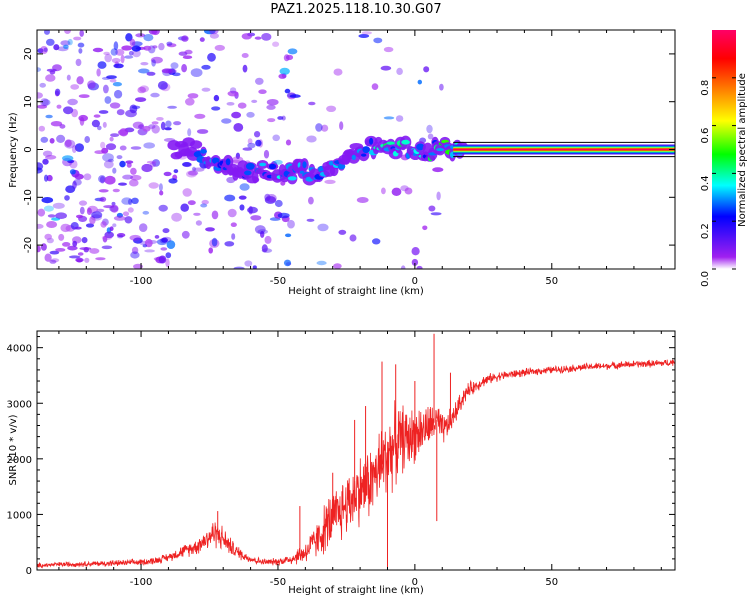  I want to click on y-tick-label: 4000, so click(19, 349).